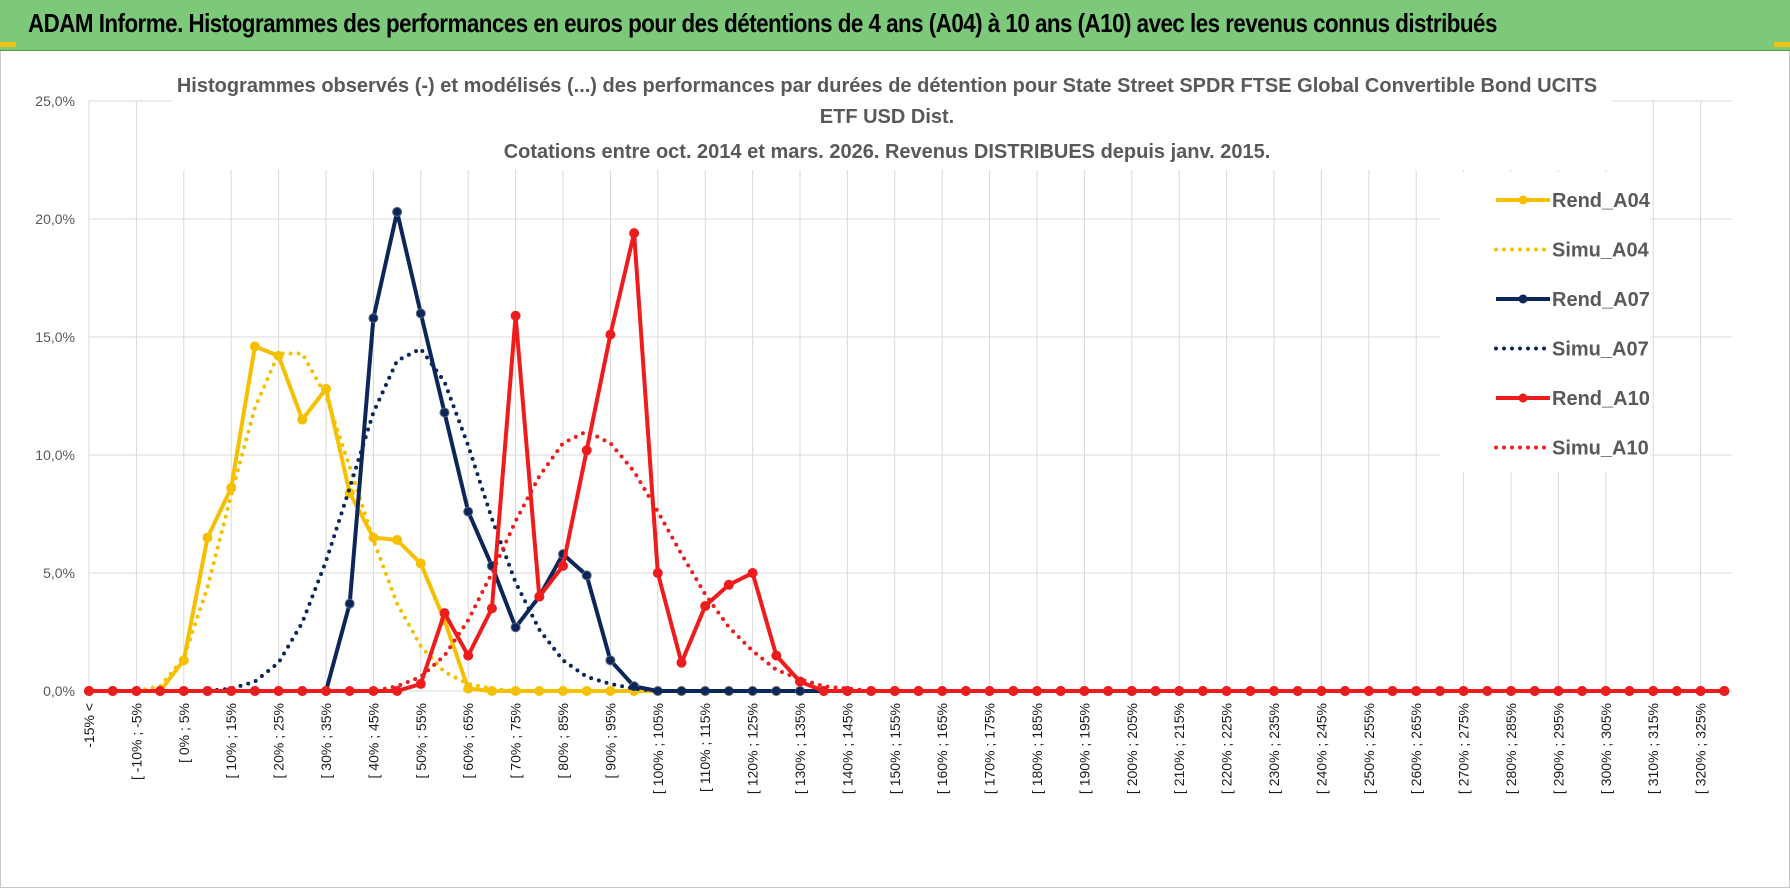 This screenshot has height=888, width=1790. What do you see at coordinates (1416, 748) in the screenshot?
I see `x-tick-label: [ 260% ; 265%` at bounding box center [1416, 748].